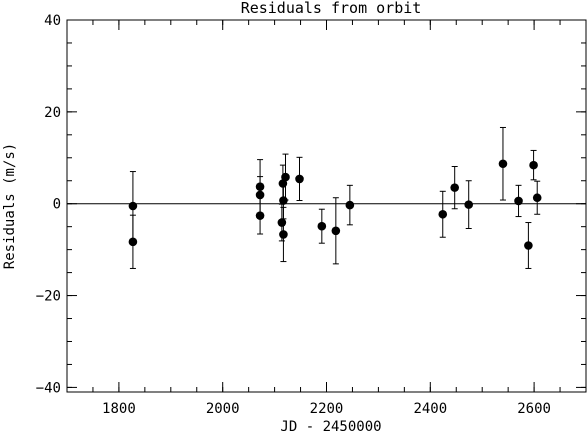 The image size is (588, 435). I want to click on x-tick-label: 2400, so click(430, 409).